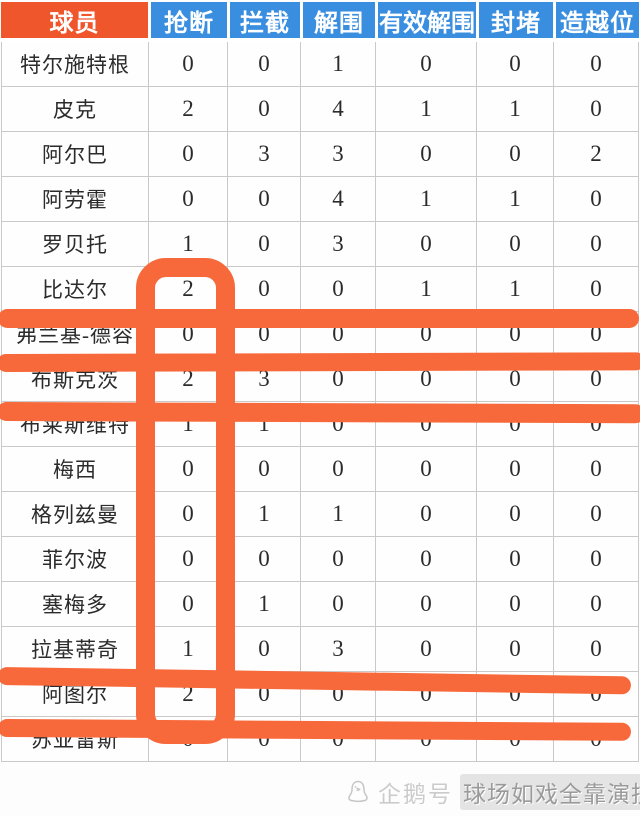  I want to click on table-row: 阿尔巴 0 3 3 0 0 2, so click(320, 154).